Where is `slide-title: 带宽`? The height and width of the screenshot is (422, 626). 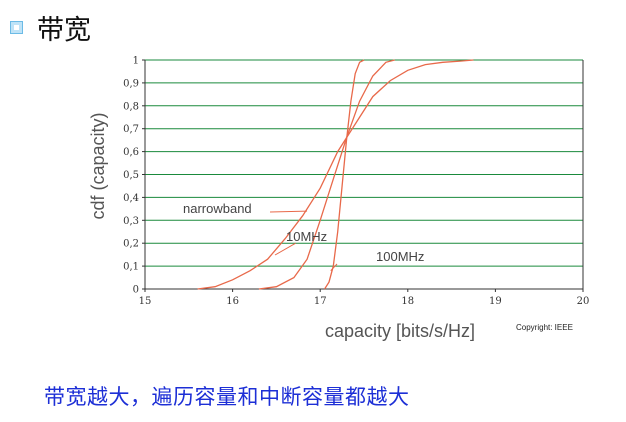 slide-title: 带宽 is located at coordinates (50, 27).